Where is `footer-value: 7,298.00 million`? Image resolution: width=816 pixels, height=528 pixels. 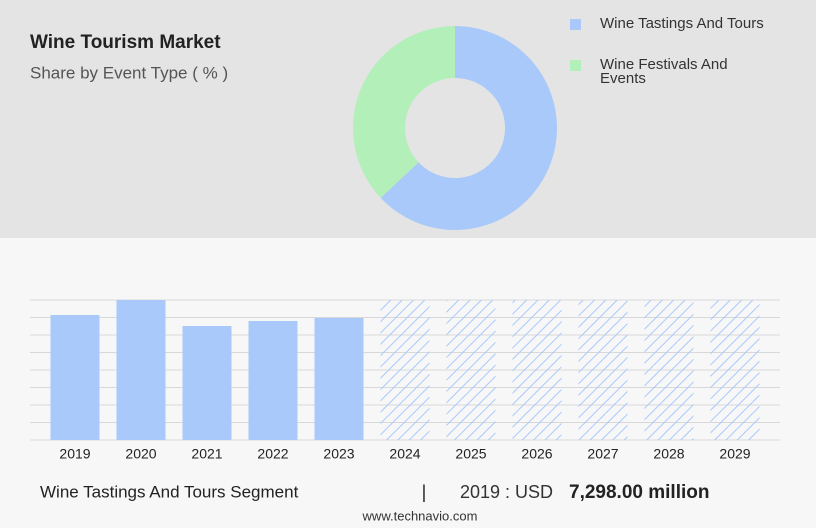
footer-value: 7,298.00 million is located at coordinates (639, 492).